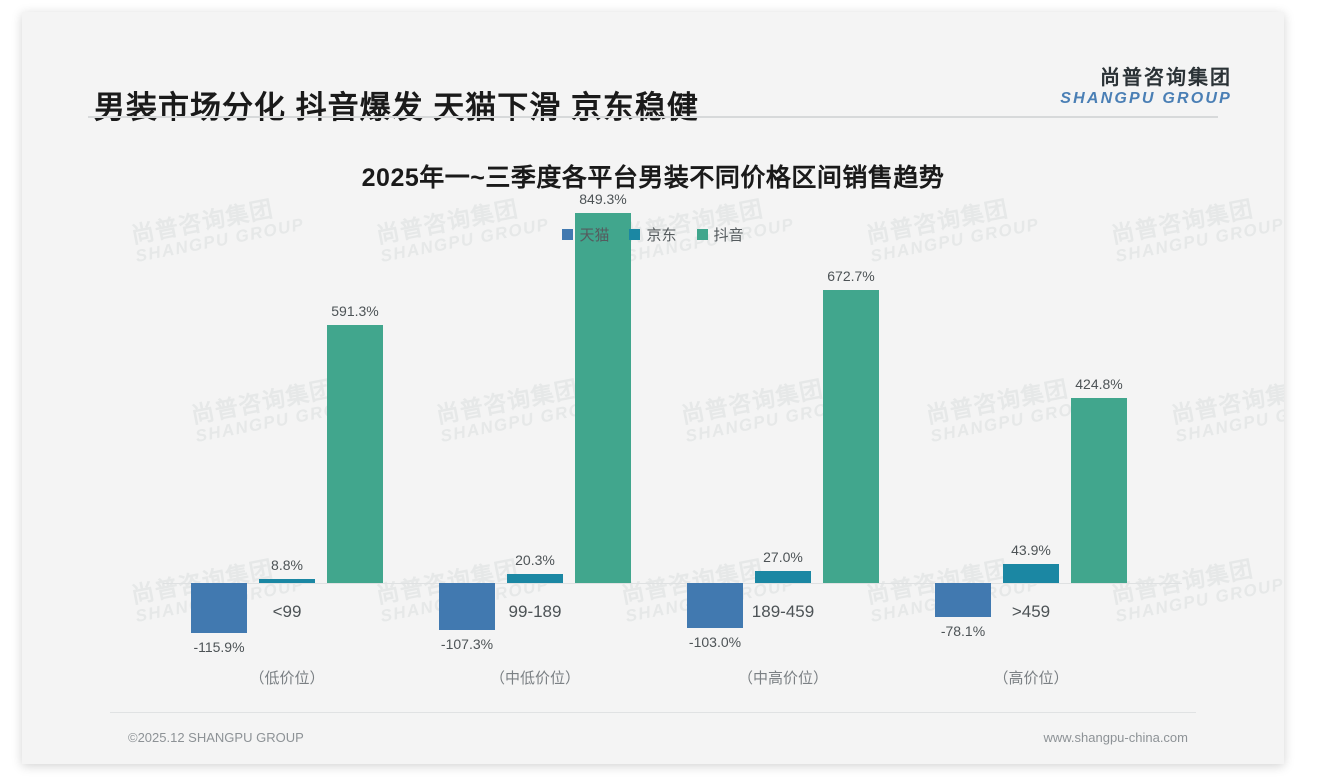 This screenshot has height=780, width=1340. Describe the element at coordinates (661, 235) in the screenshot. I see `legend-label: 京东` at that location.